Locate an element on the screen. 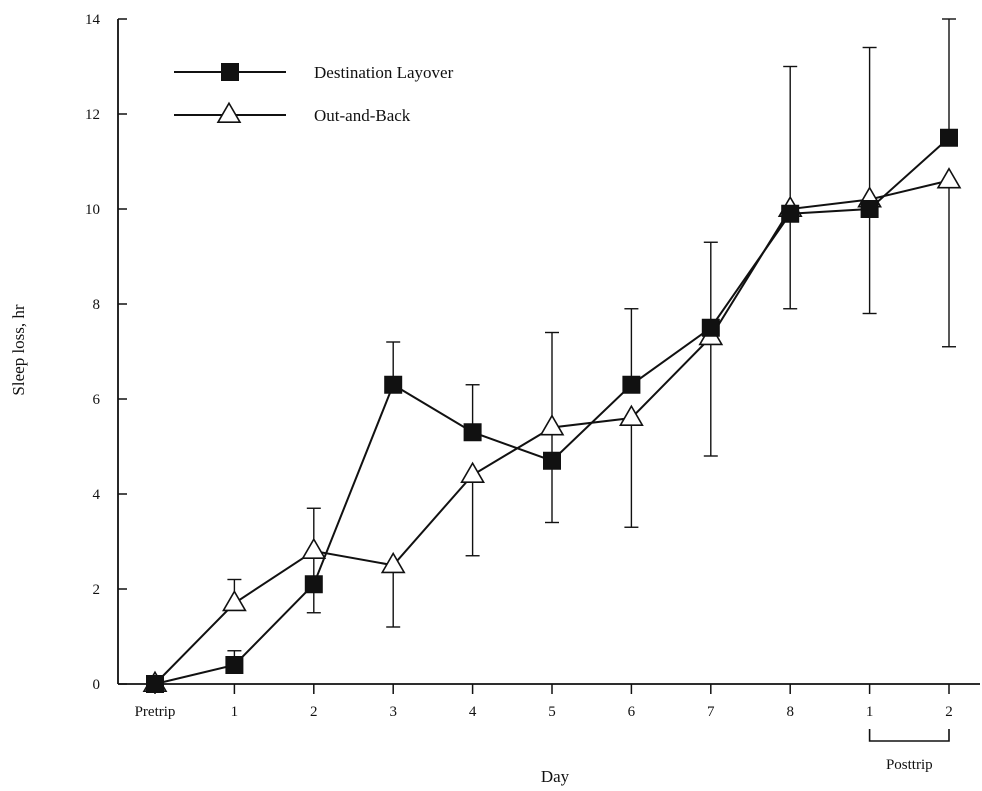 The image size is (982, 791). x-tick-label: 5 is located at coordinates (552, 712).